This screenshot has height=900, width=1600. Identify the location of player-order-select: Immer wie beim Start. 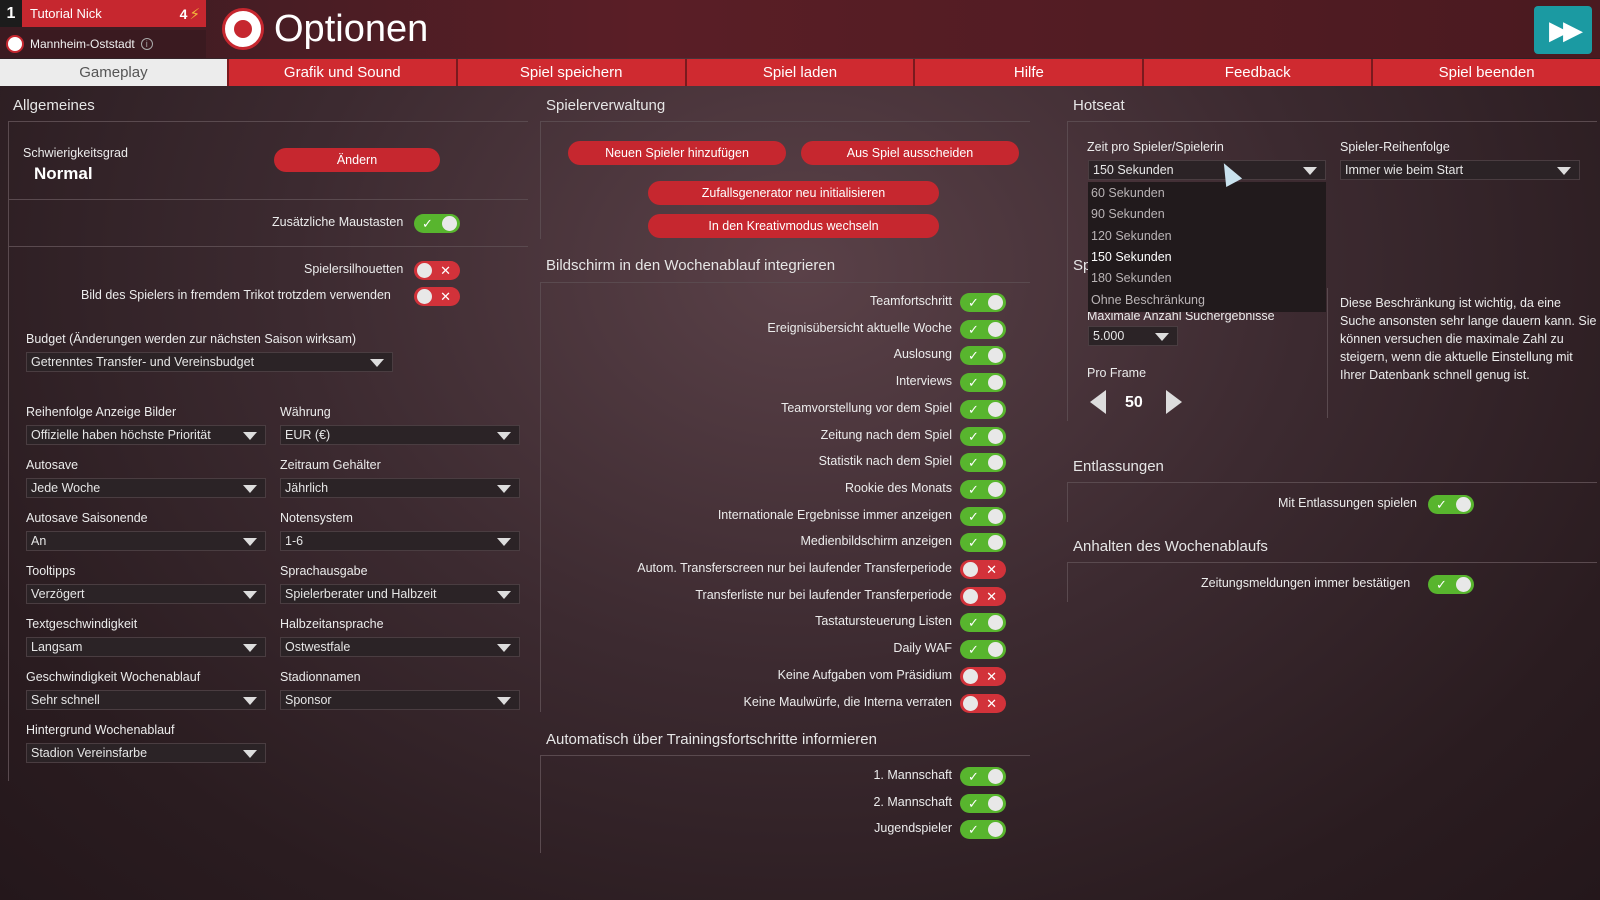
(1460, 170).